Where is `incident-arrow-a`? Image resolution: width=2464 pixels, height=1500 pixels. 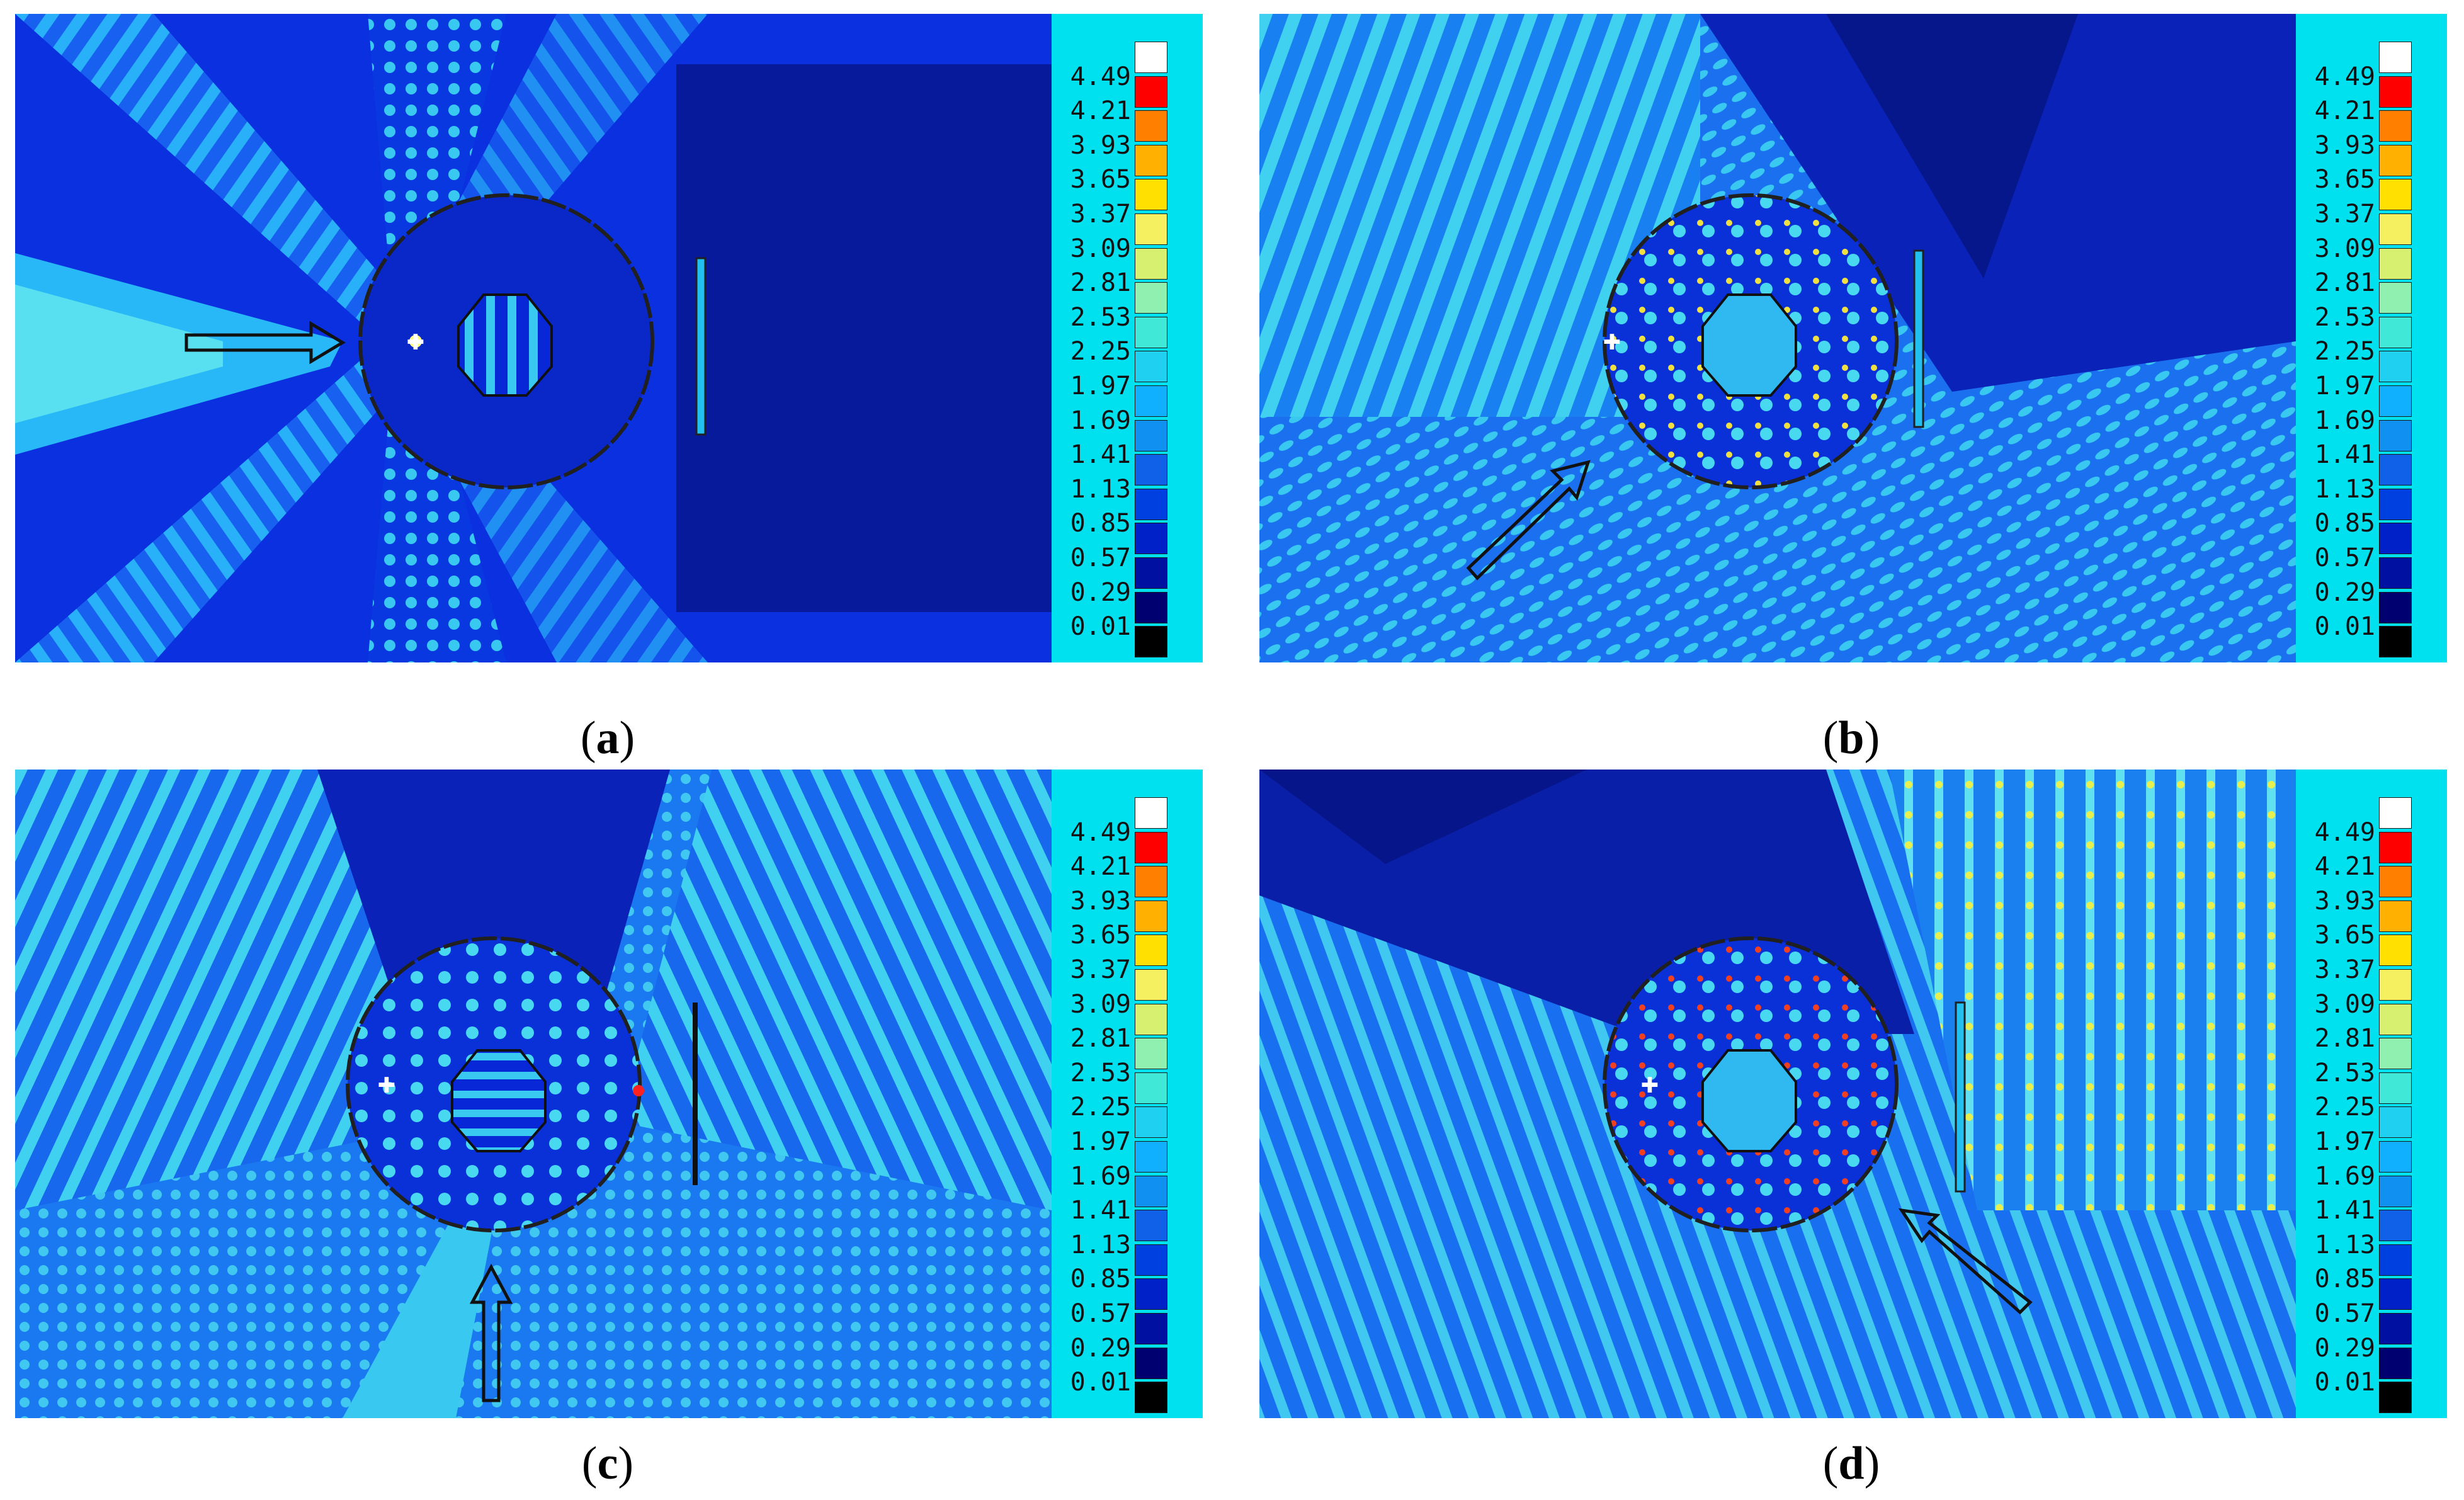
incident-arrow-a is located at coordinates (266, 343).